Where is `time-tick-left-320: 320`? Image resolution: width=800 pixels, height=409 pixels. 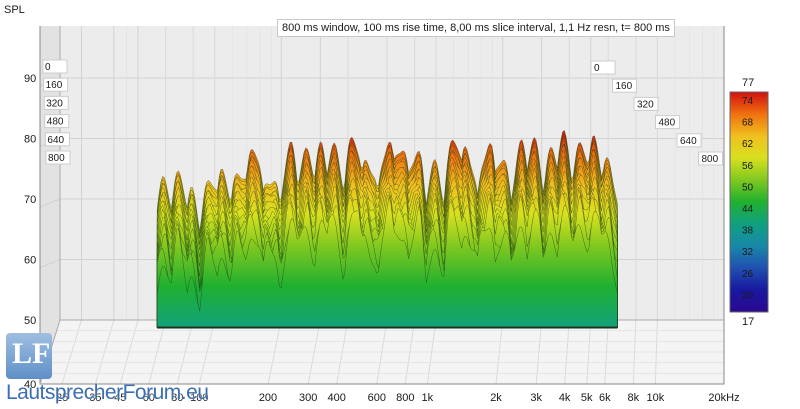
time-tick-left-320: 320 is located at coordinates (56, 102).